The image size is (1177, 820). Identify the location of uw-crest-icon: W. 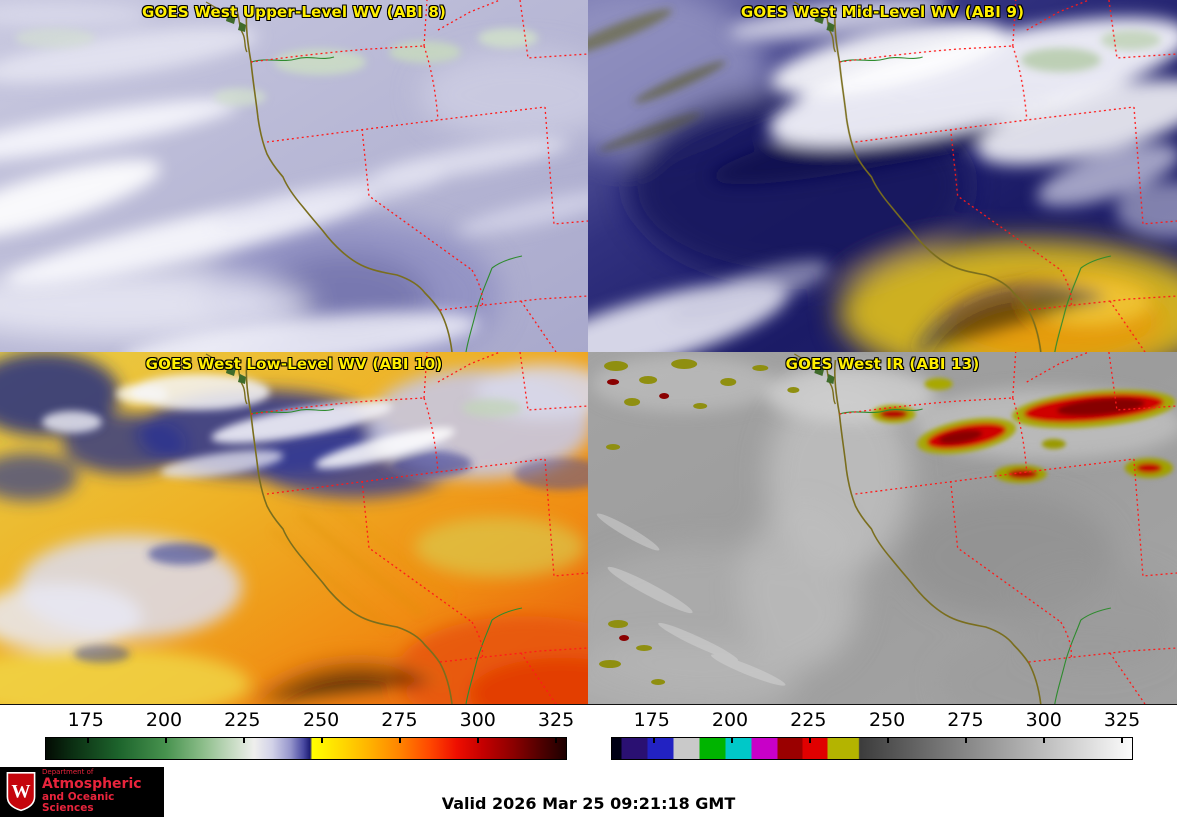
(21, 792).